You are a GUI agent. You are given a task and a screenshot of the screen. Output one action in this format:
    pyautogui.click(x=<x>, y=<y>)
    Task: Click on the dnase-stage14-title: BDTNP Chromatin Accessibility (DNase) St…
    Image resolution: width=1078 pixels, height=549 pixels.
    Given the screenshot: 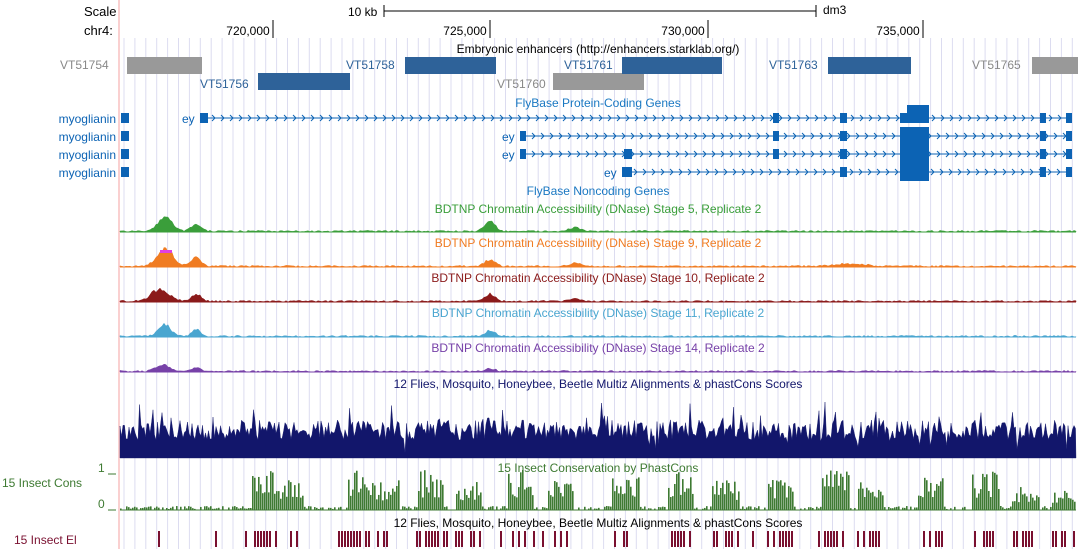 What is the action you would take?
    pyautogui.click(x=598, y=348)
    